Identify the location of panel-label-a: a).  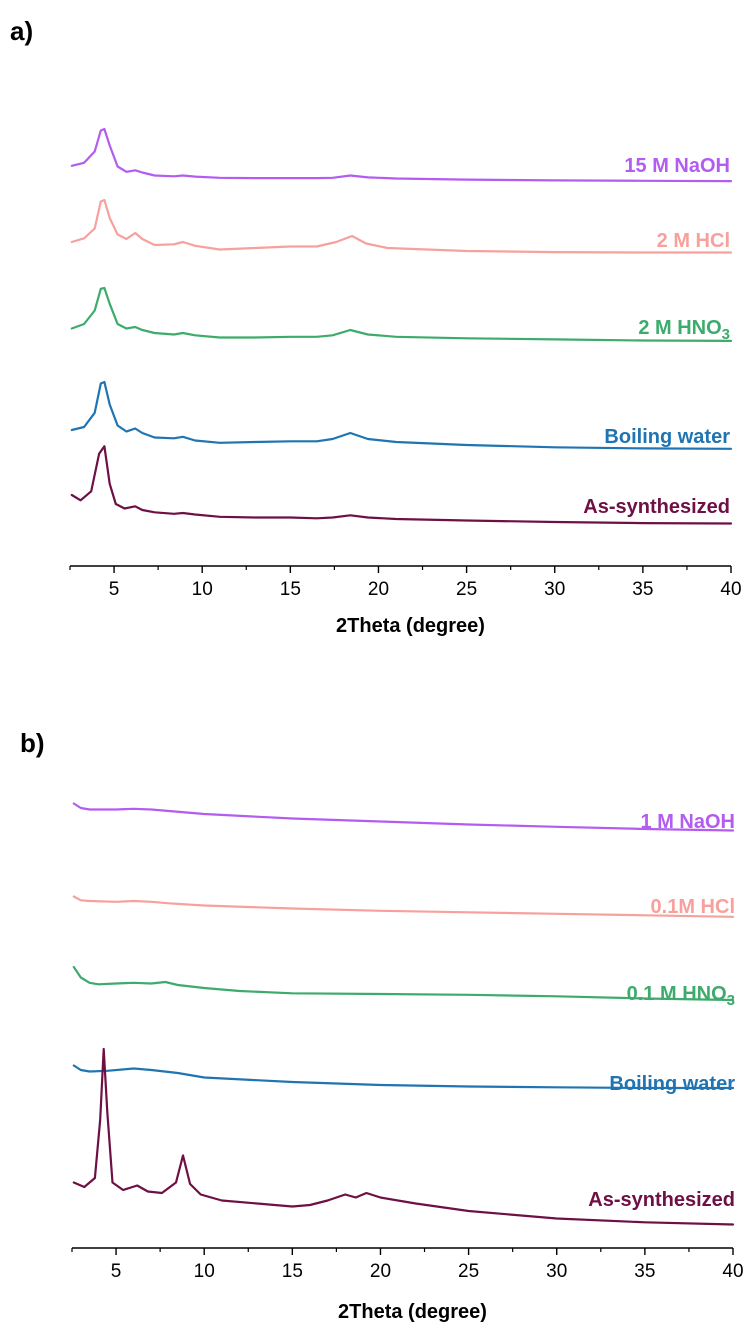
(21, 31).